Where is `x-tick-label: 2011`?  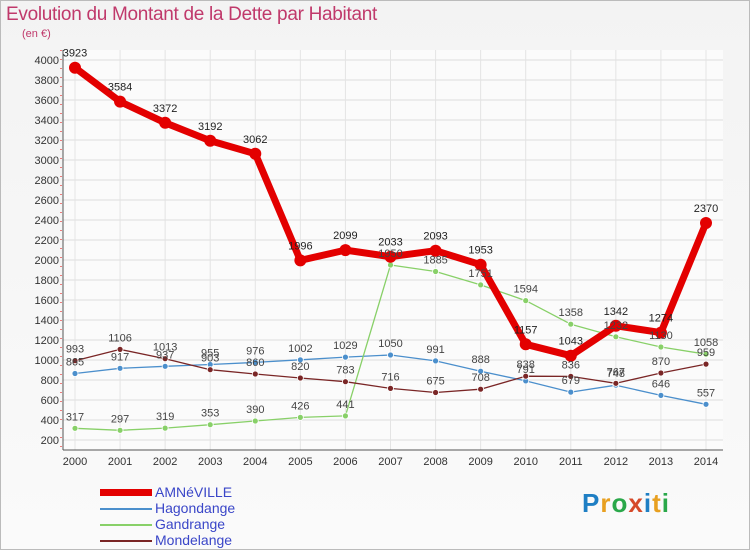
x-tick-label: 2011 is located at coordinates (571, 462).